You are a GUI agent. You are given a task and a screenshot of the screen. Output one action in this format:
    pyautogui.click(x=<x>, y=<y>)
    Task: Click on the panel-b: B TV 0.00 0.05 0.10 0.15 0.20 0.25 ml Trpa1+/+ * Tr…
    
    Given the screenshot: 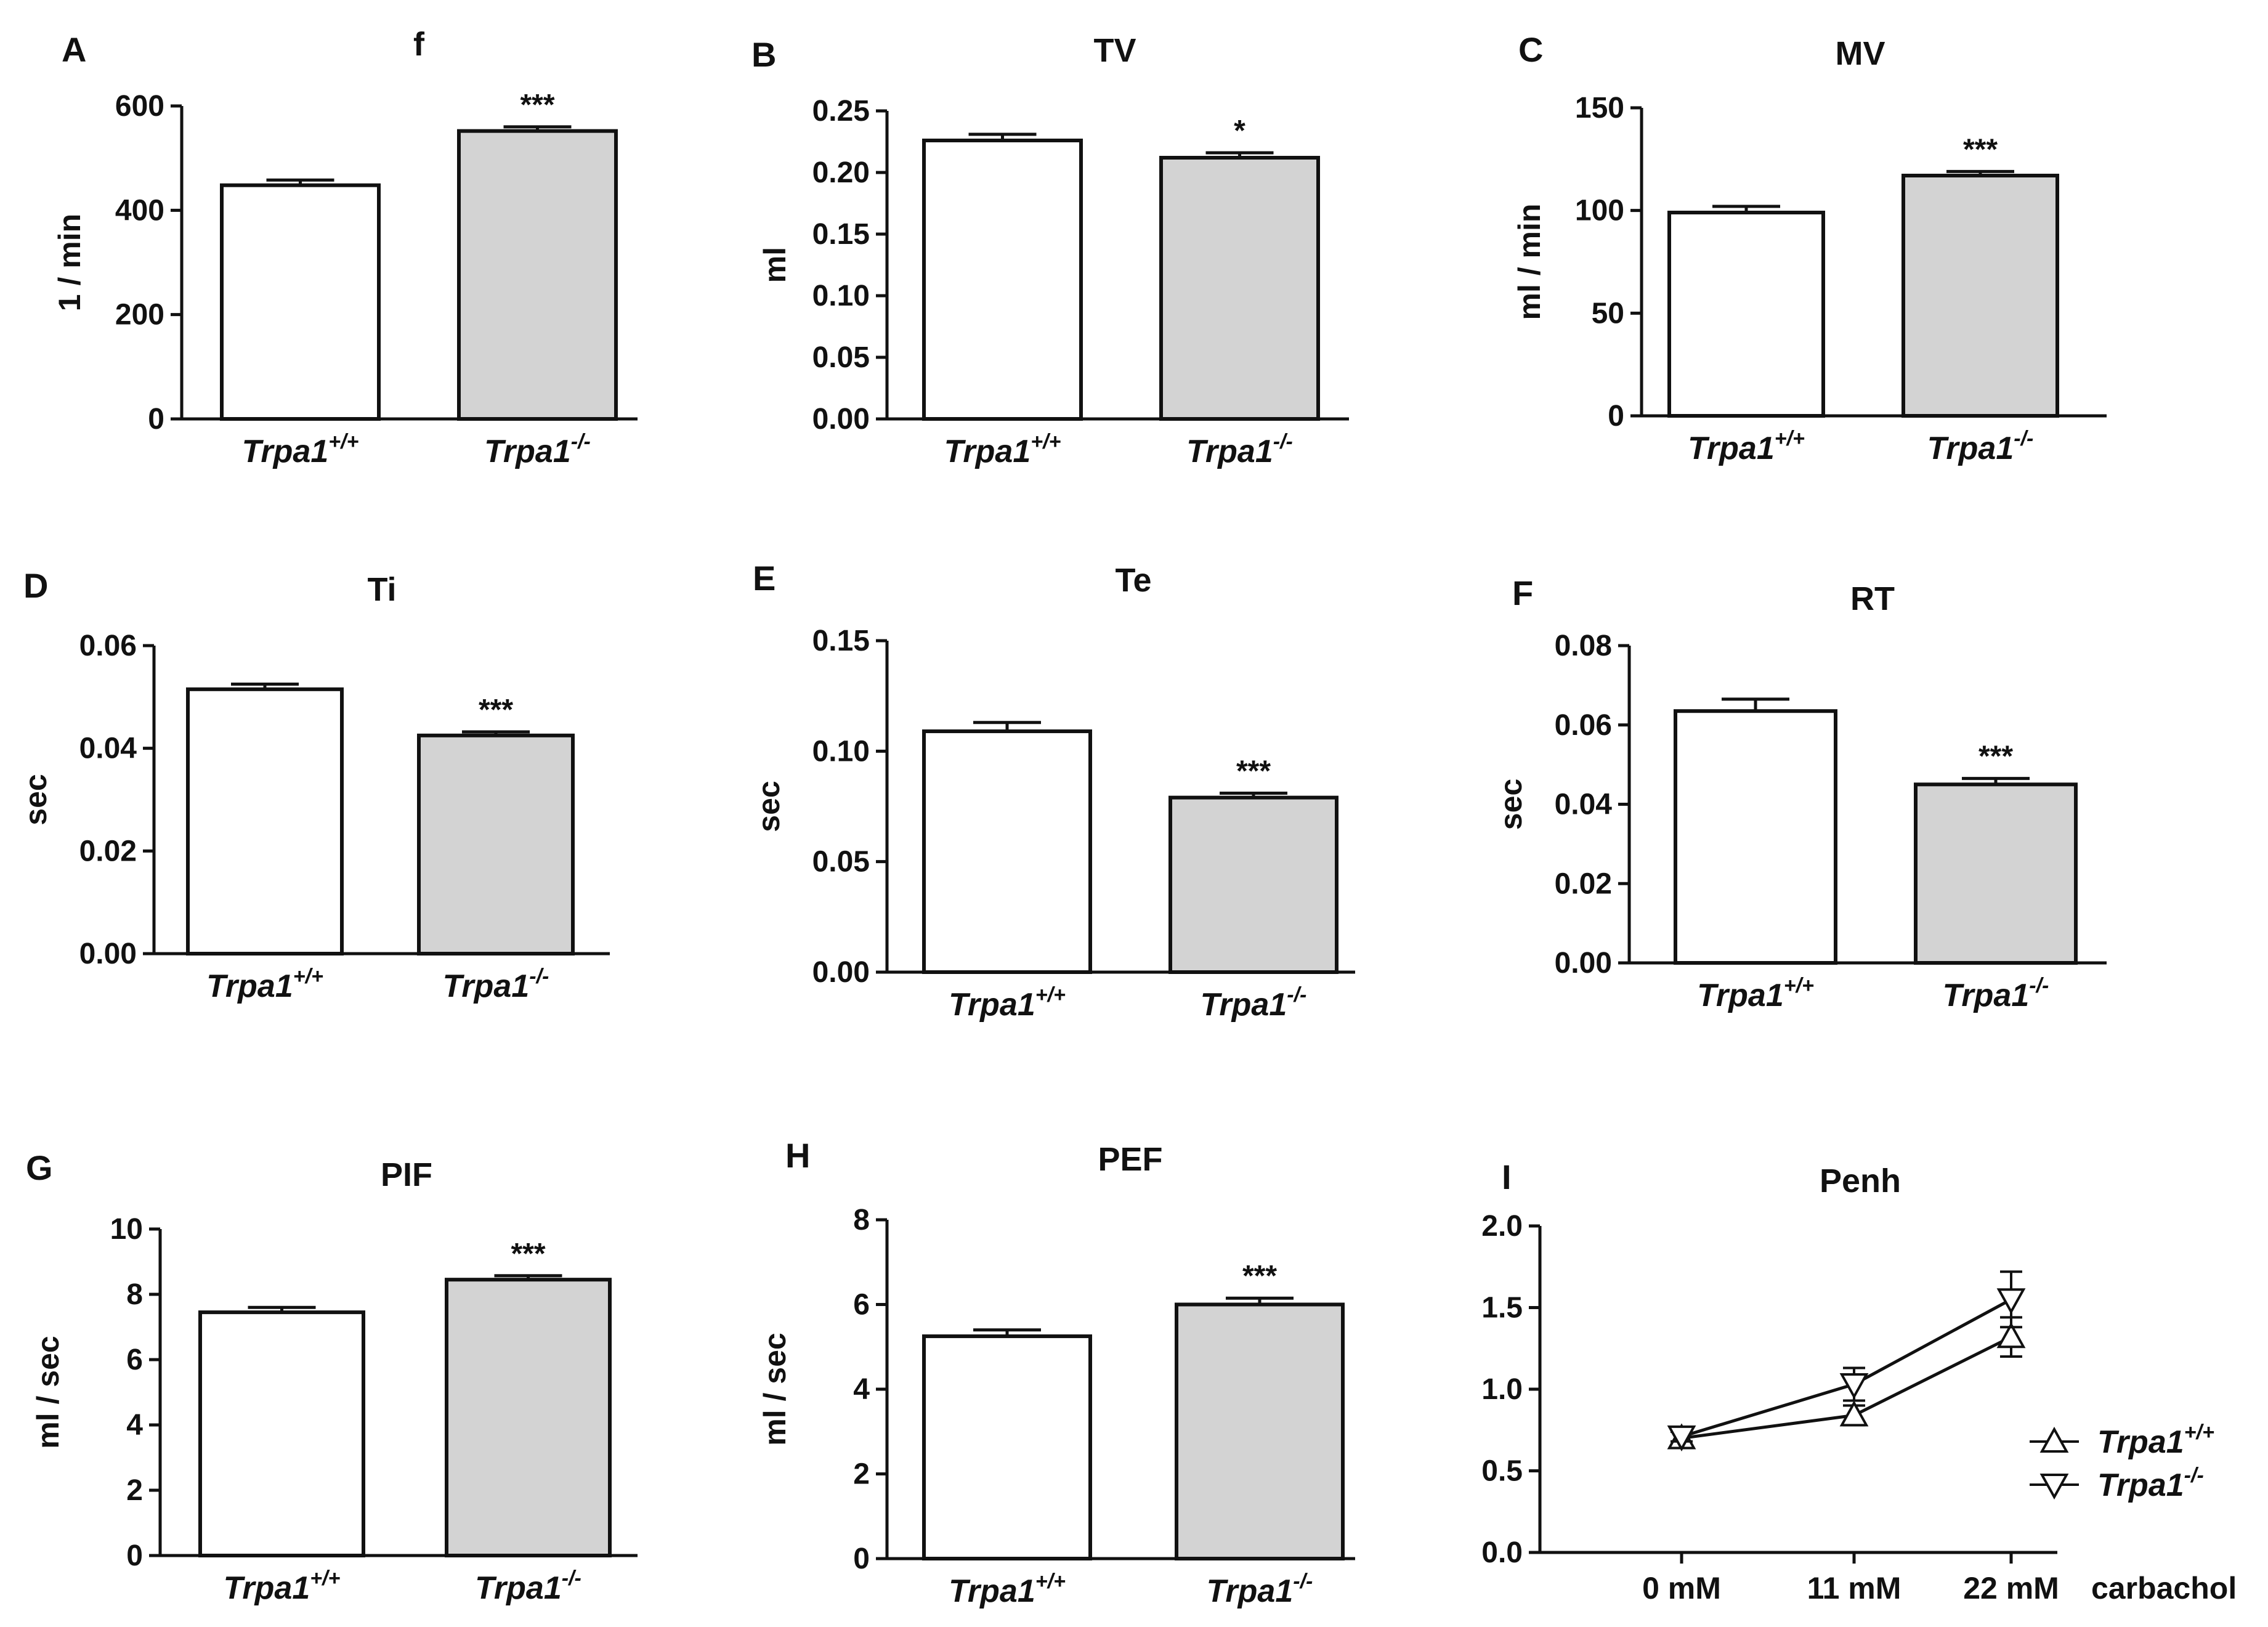 What is the action you would take?
    pyautogui.click(x=1050, y=251)
    